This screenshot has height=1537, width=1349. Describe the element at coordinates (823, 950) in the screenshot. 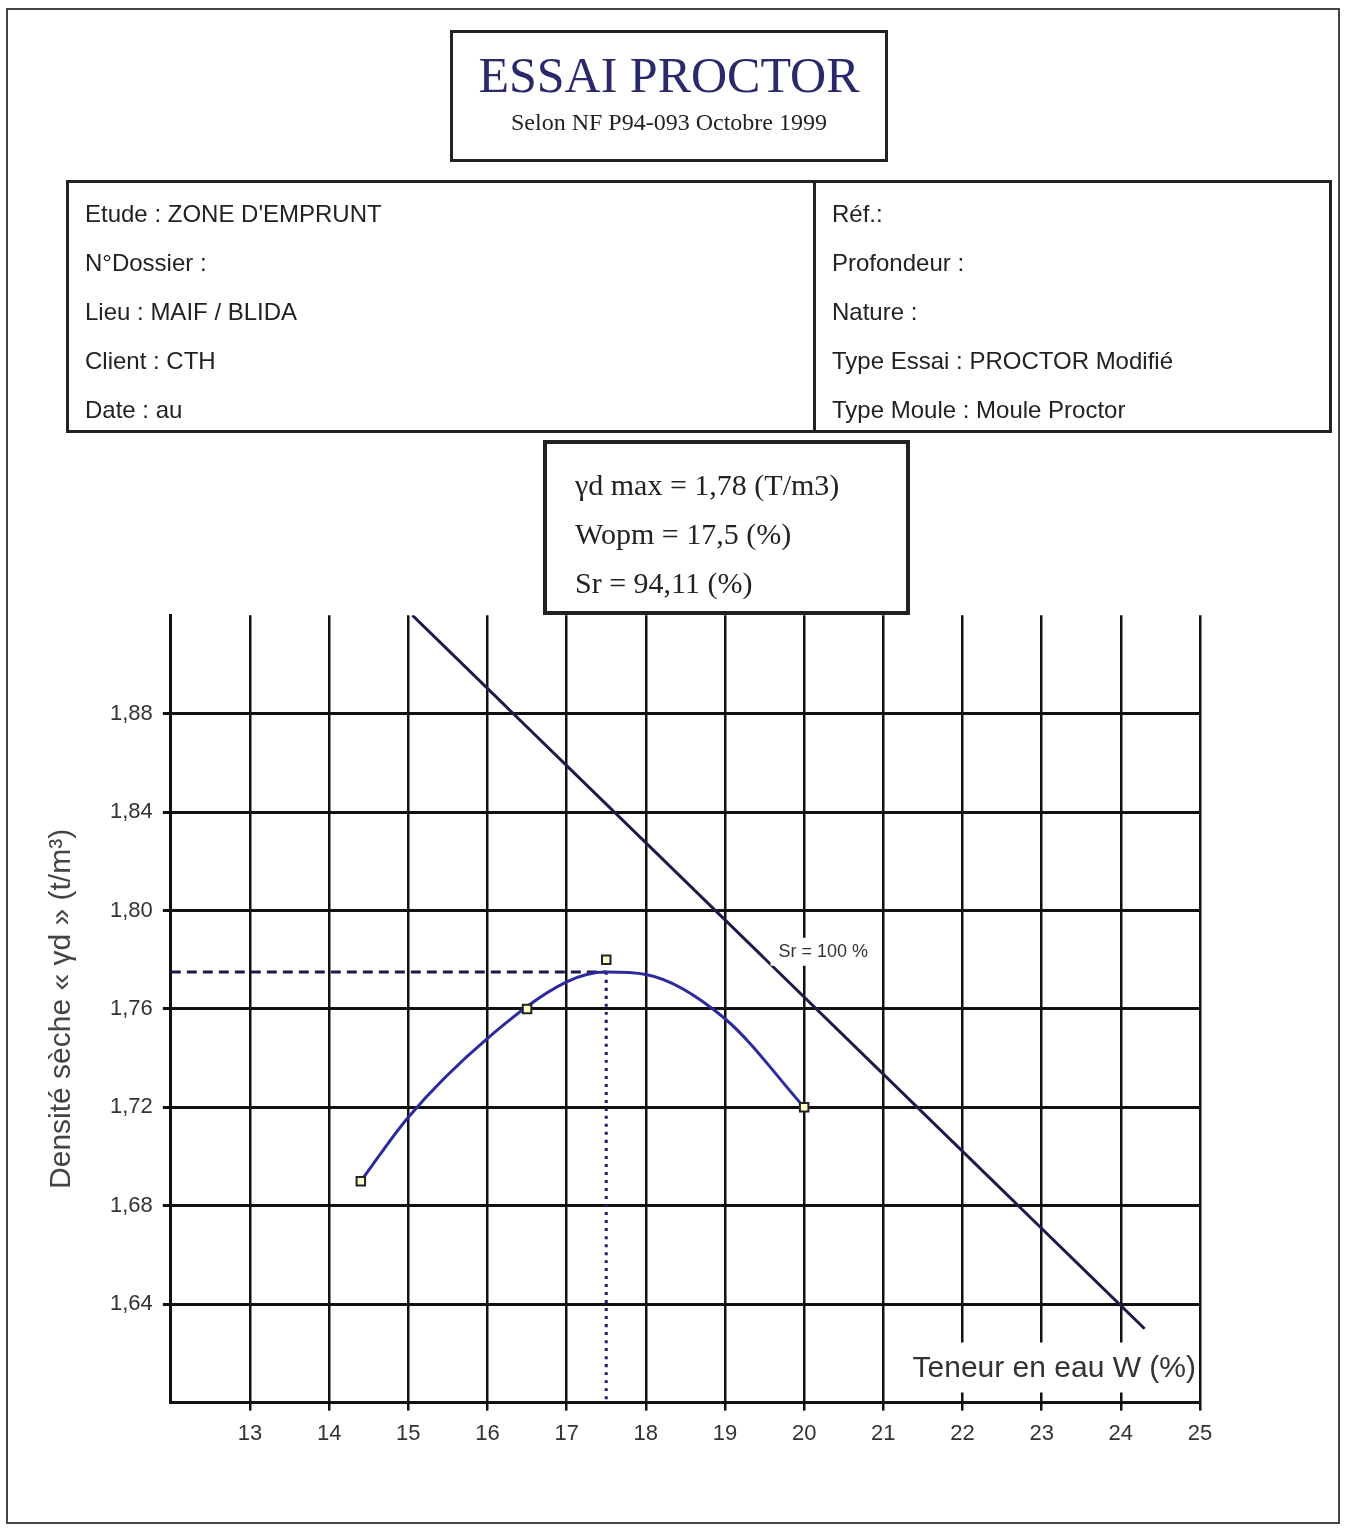

I see `annotation: Sr = 100 %` at that location.